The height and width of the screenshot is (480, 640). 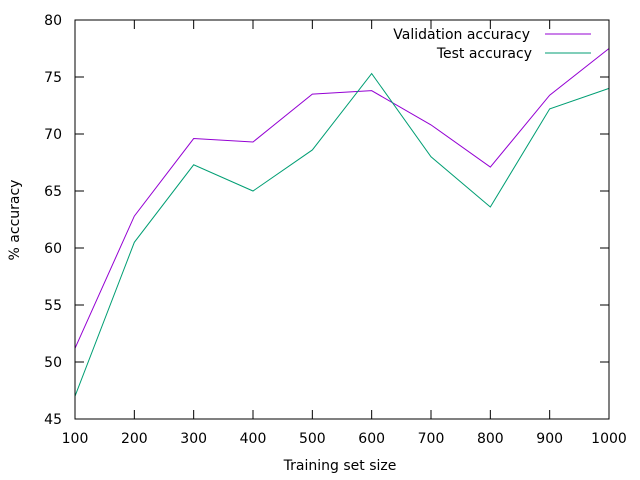 What do you see at coordinates (53, 363) in the screenshot?
I see `y-tick-label: 50` at bounding box center [53, 363].